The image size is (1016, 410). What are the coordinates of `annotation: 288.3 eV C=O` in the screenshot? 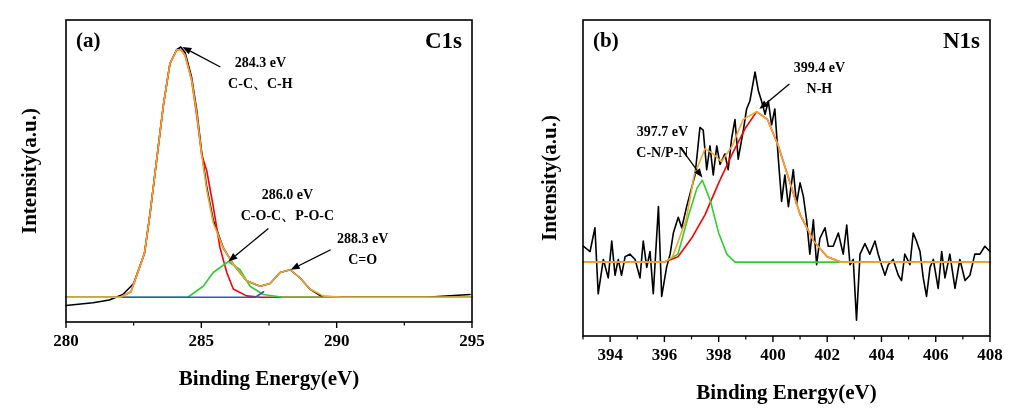 It's located at (362, 248).